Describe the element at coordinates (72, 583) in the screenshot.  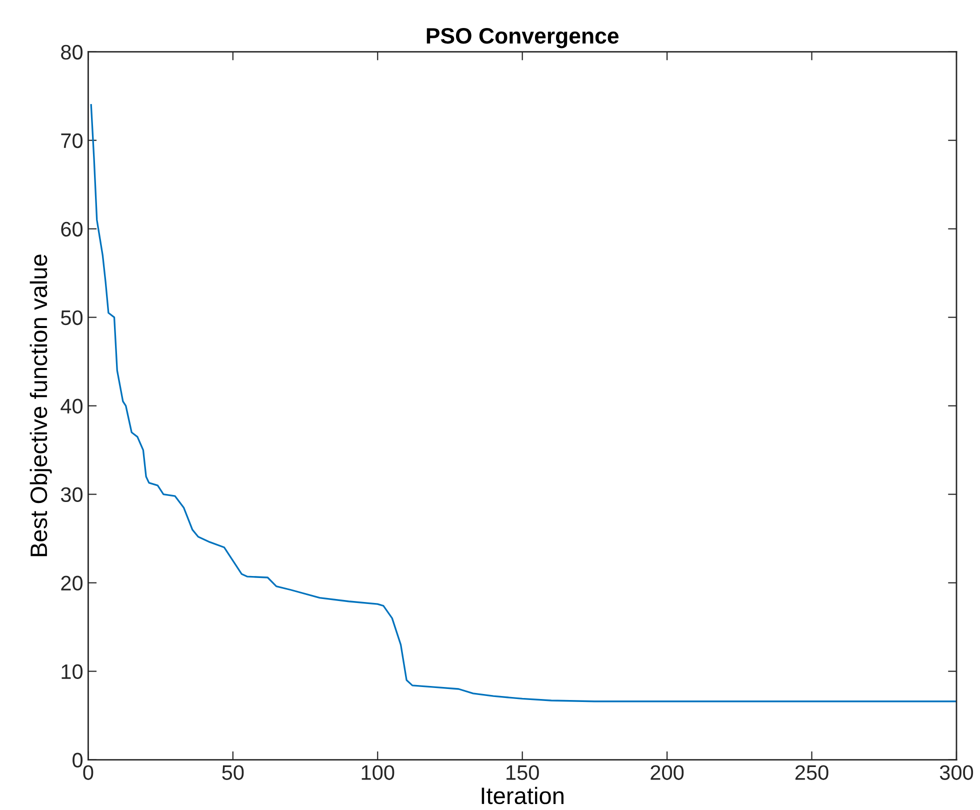
I see `y-tick-label: 20` at that location.